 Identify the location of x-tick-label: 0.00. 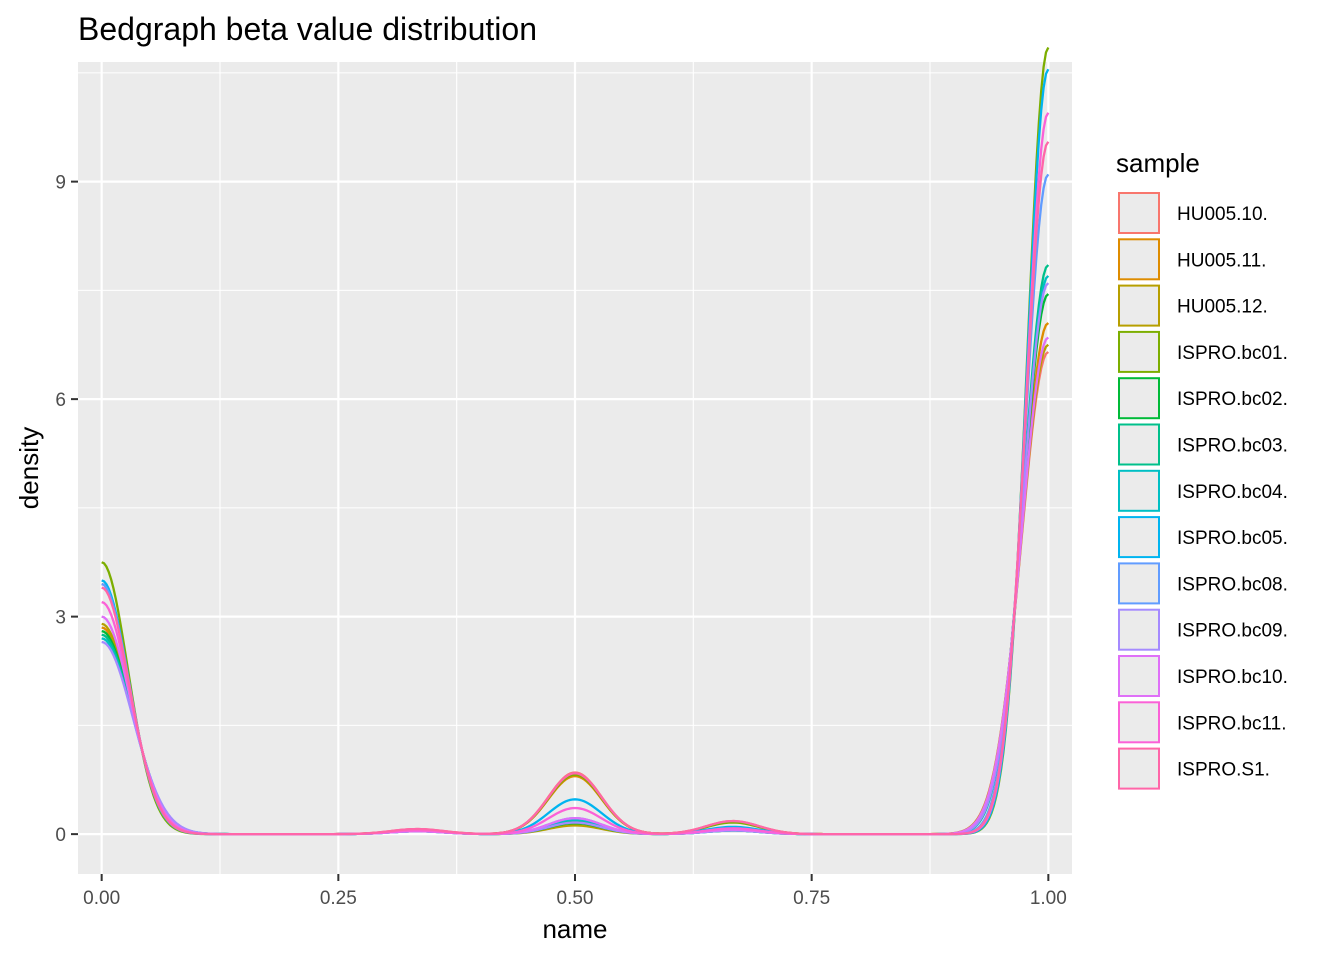
(101, 898).